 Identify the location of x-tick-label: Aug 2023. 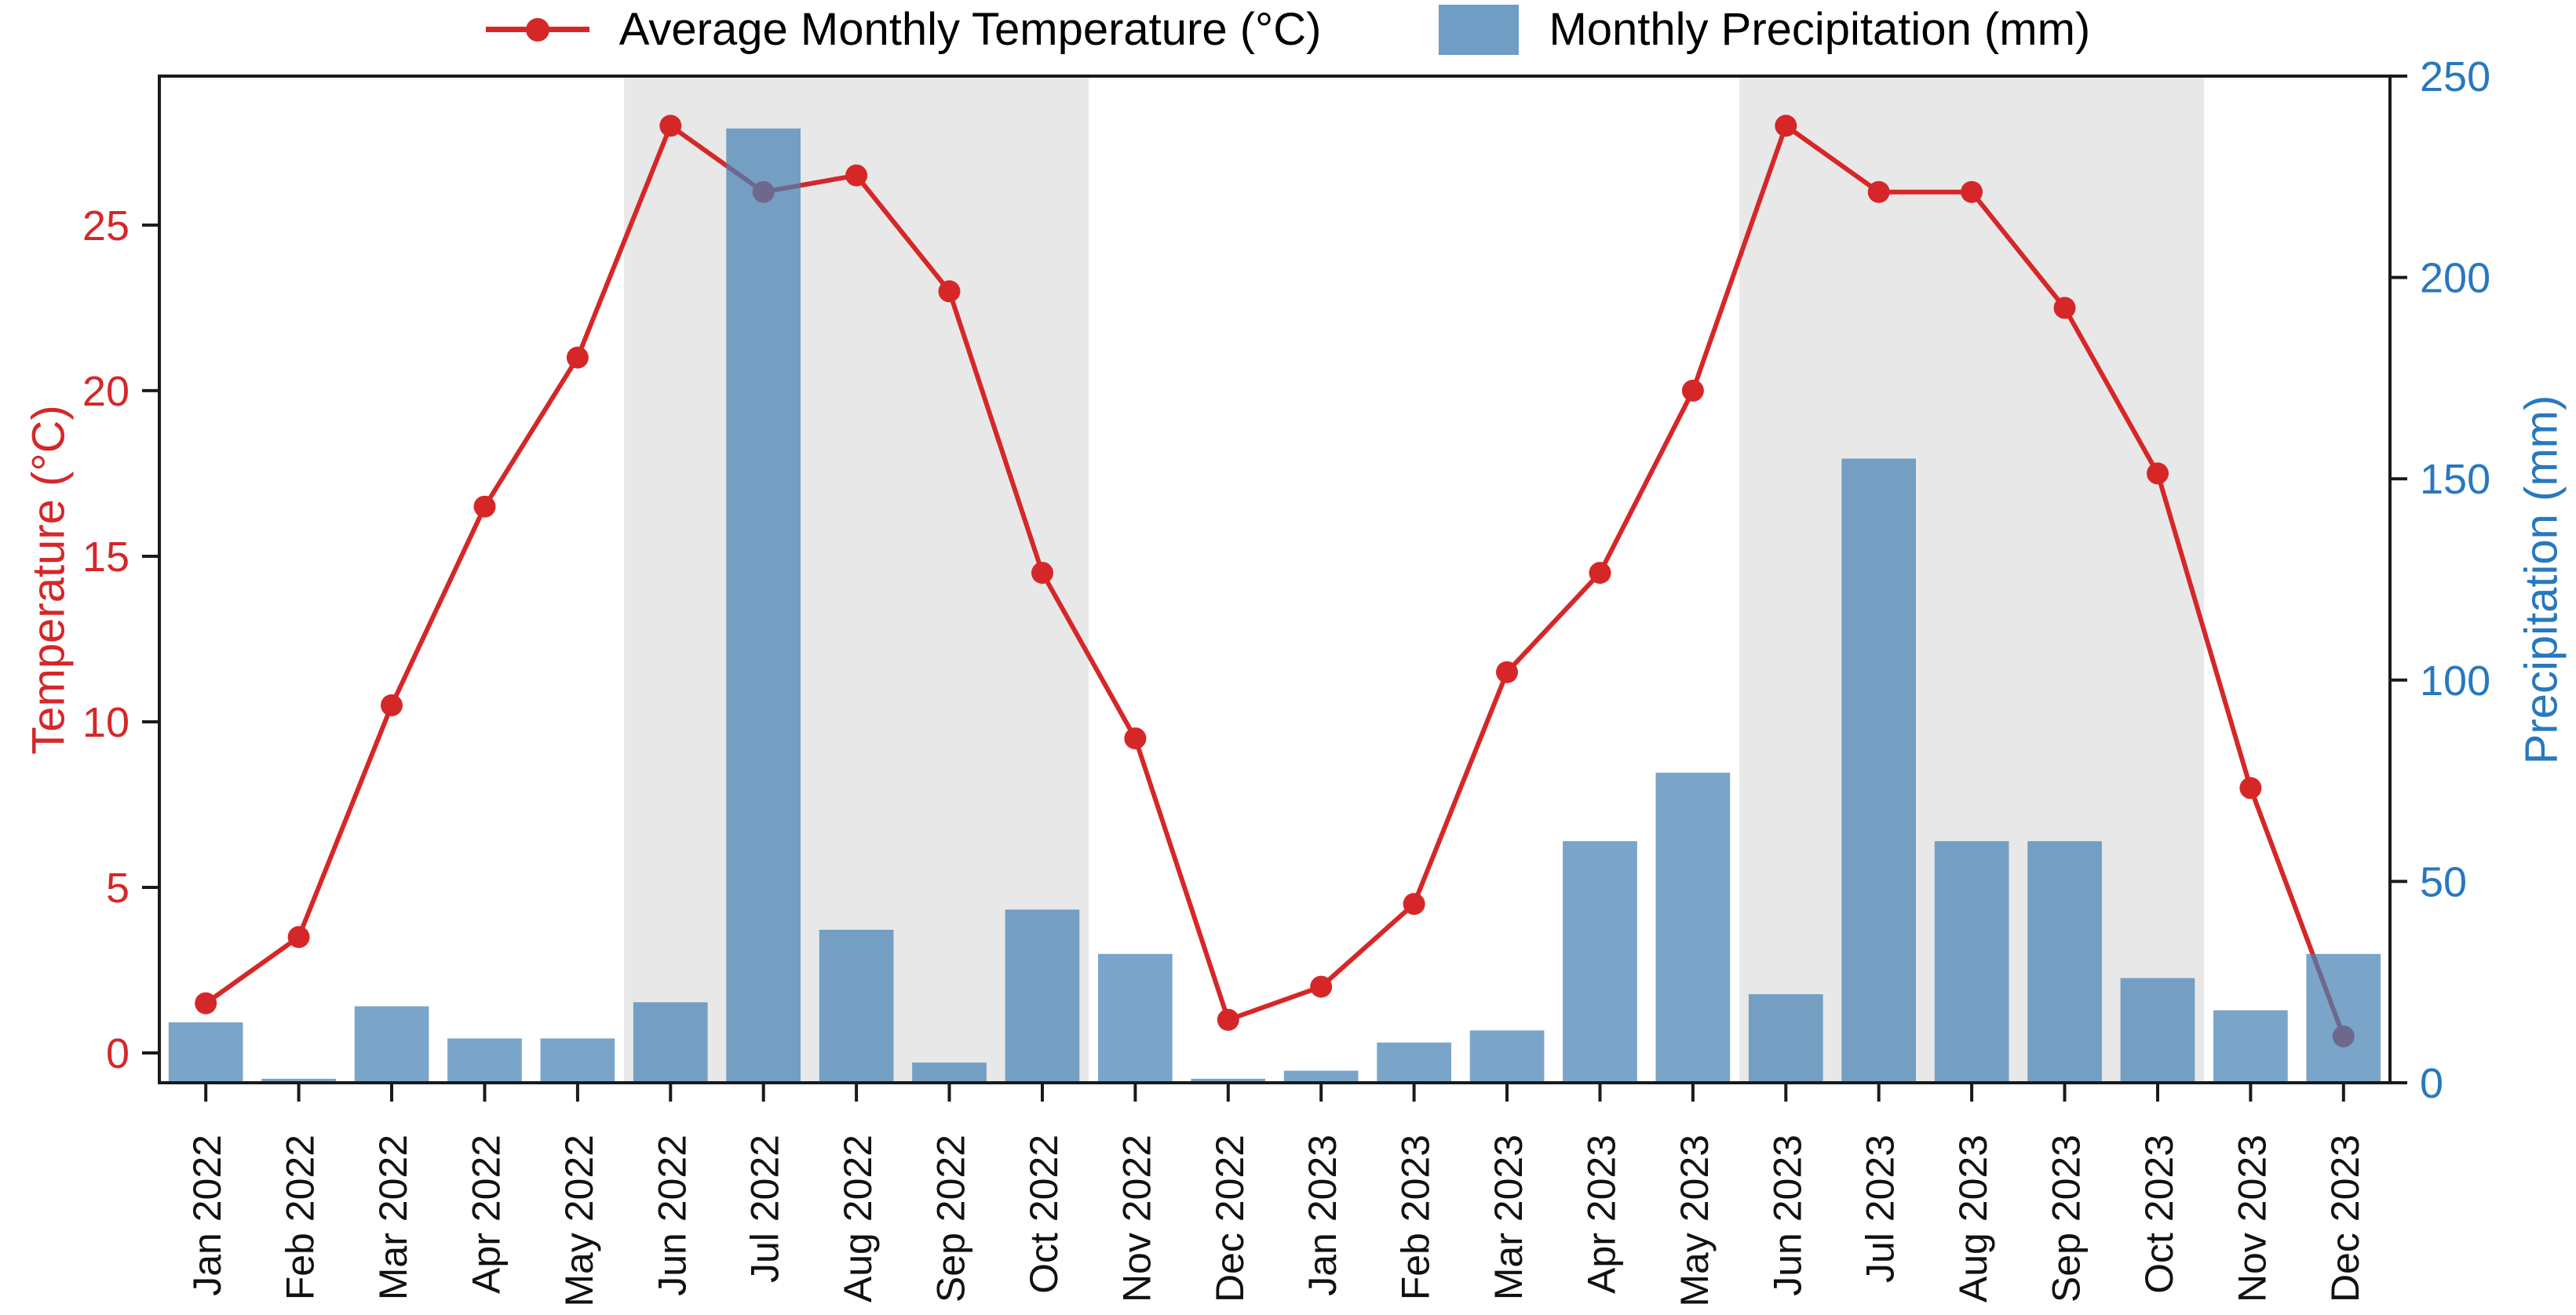
(1973, 1218).